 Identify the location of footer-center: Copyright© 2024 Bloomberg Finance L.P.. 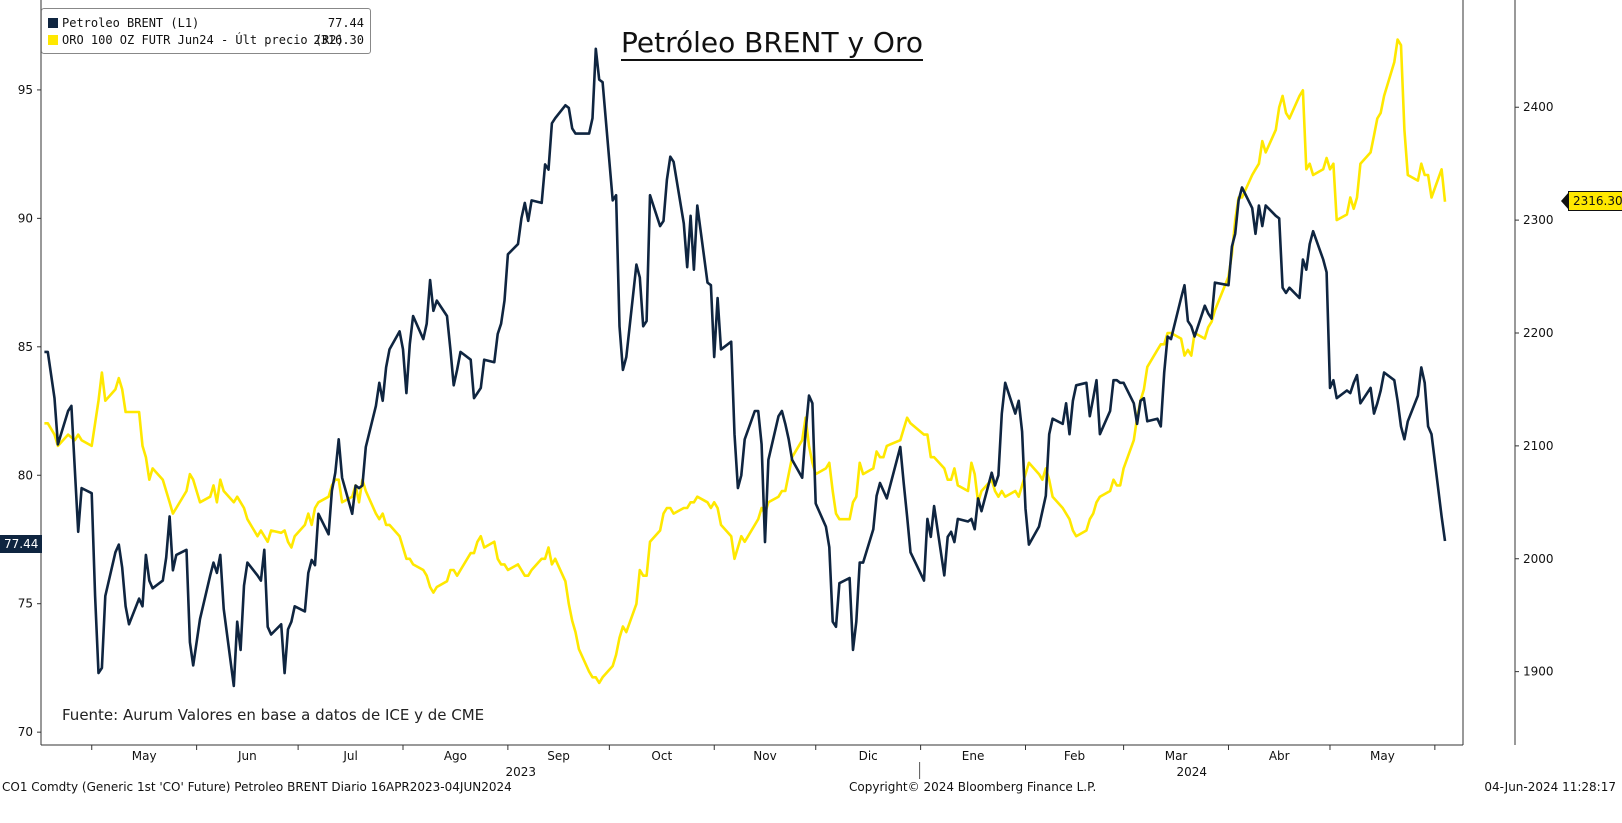
(973, 787).